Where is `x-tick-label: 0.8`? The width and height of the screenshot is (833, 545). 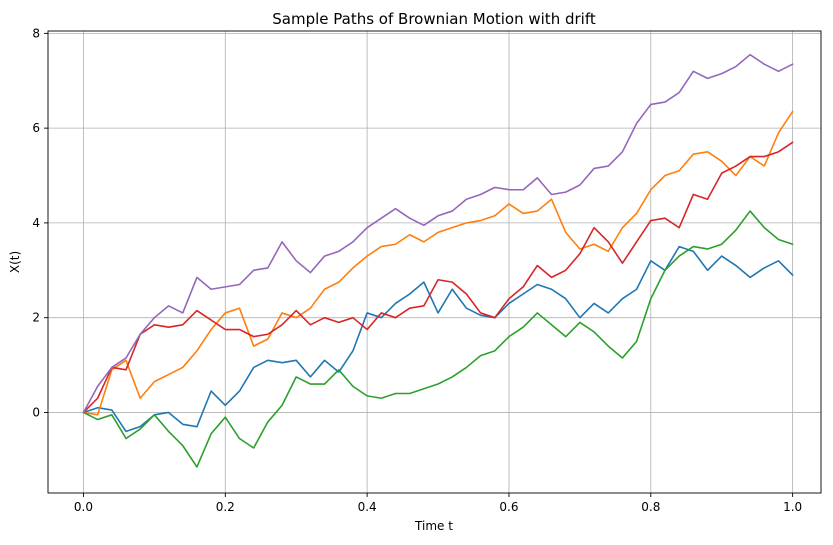
x-tick-label: 0.8 is located at coordinates (650, 507).